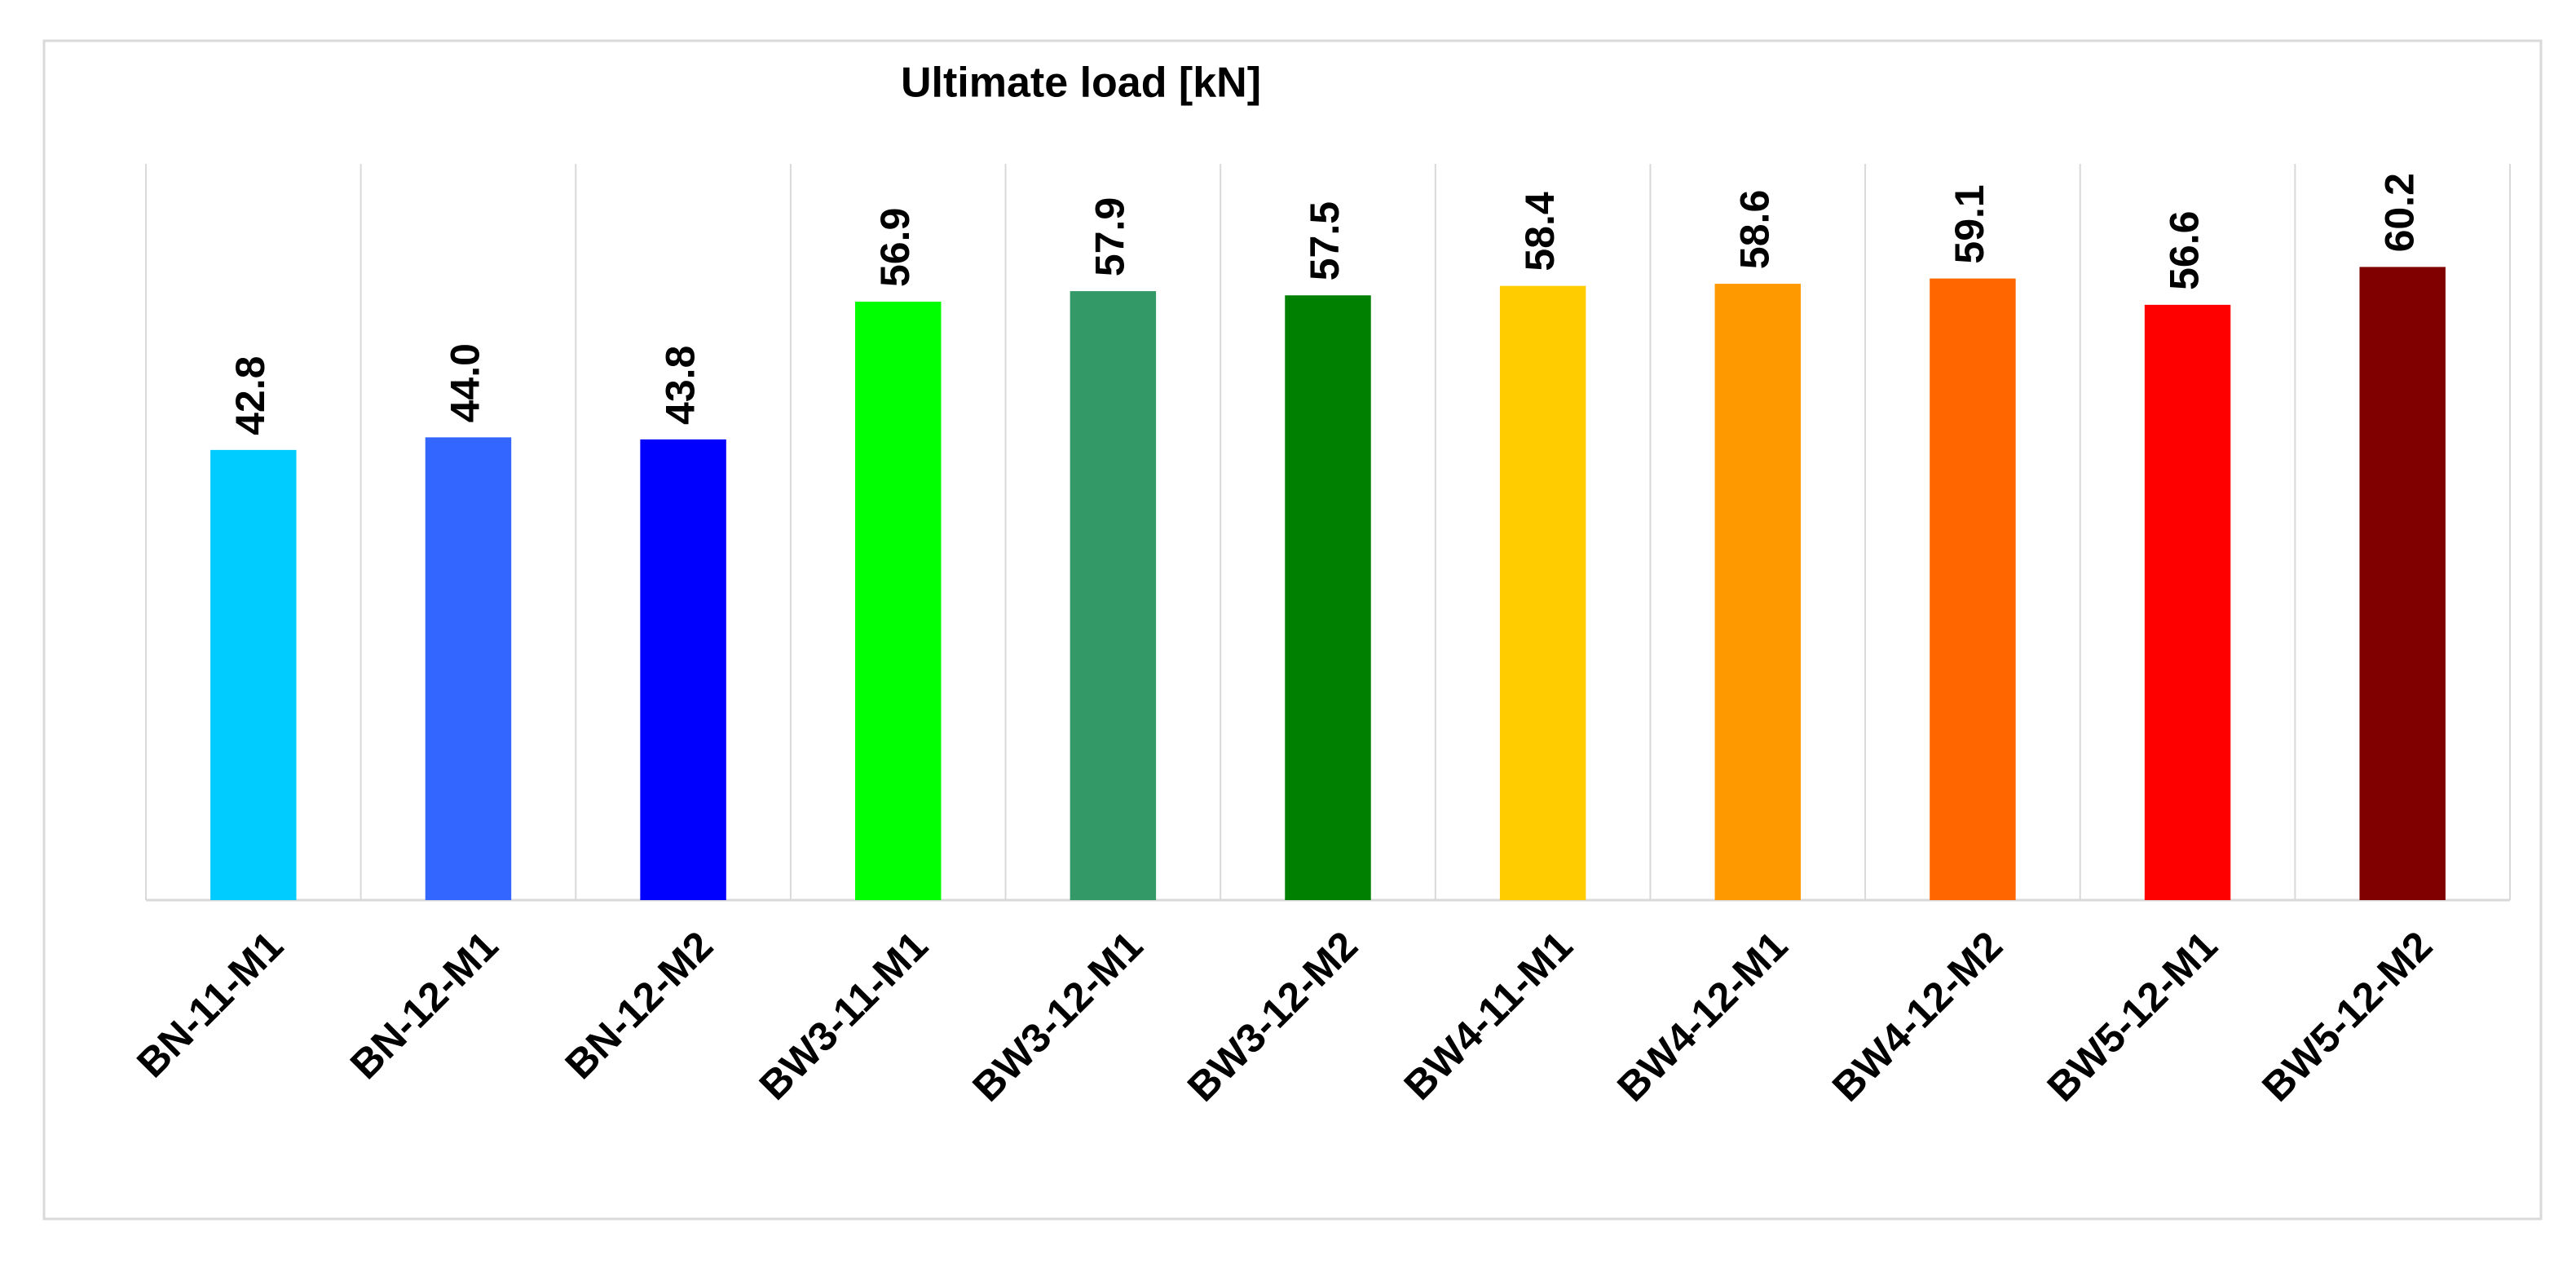 The image size is (2576, 1267). I want to click on data-label: 58.6, so click(1754, 229).